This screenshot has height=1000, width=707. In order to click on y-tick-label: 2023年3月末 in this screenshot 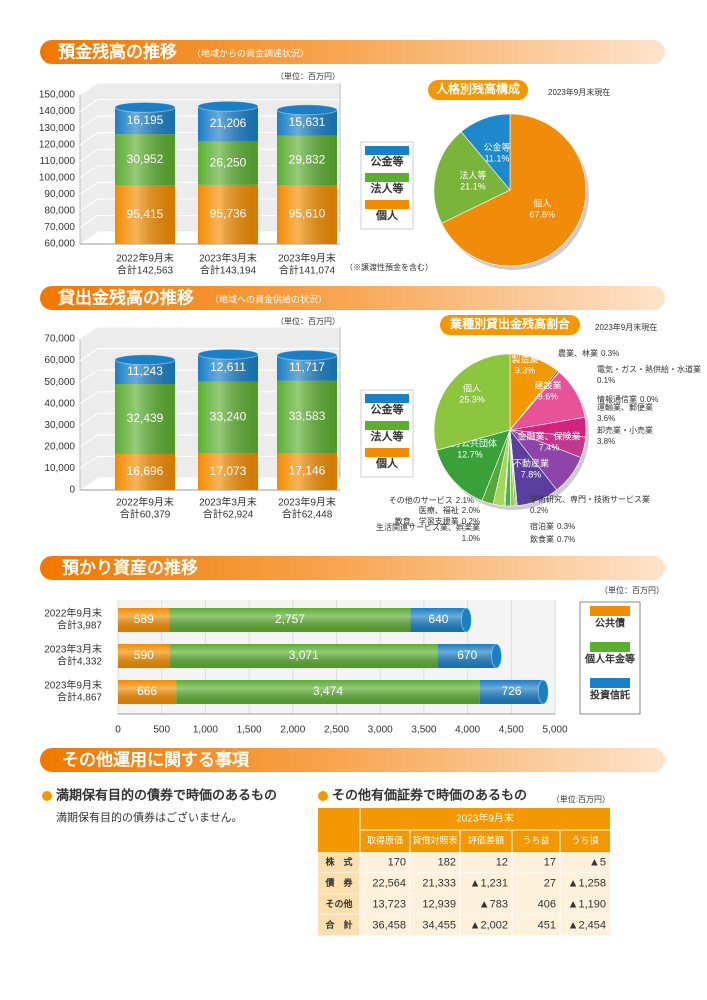, I will do `click(73, 649)`.